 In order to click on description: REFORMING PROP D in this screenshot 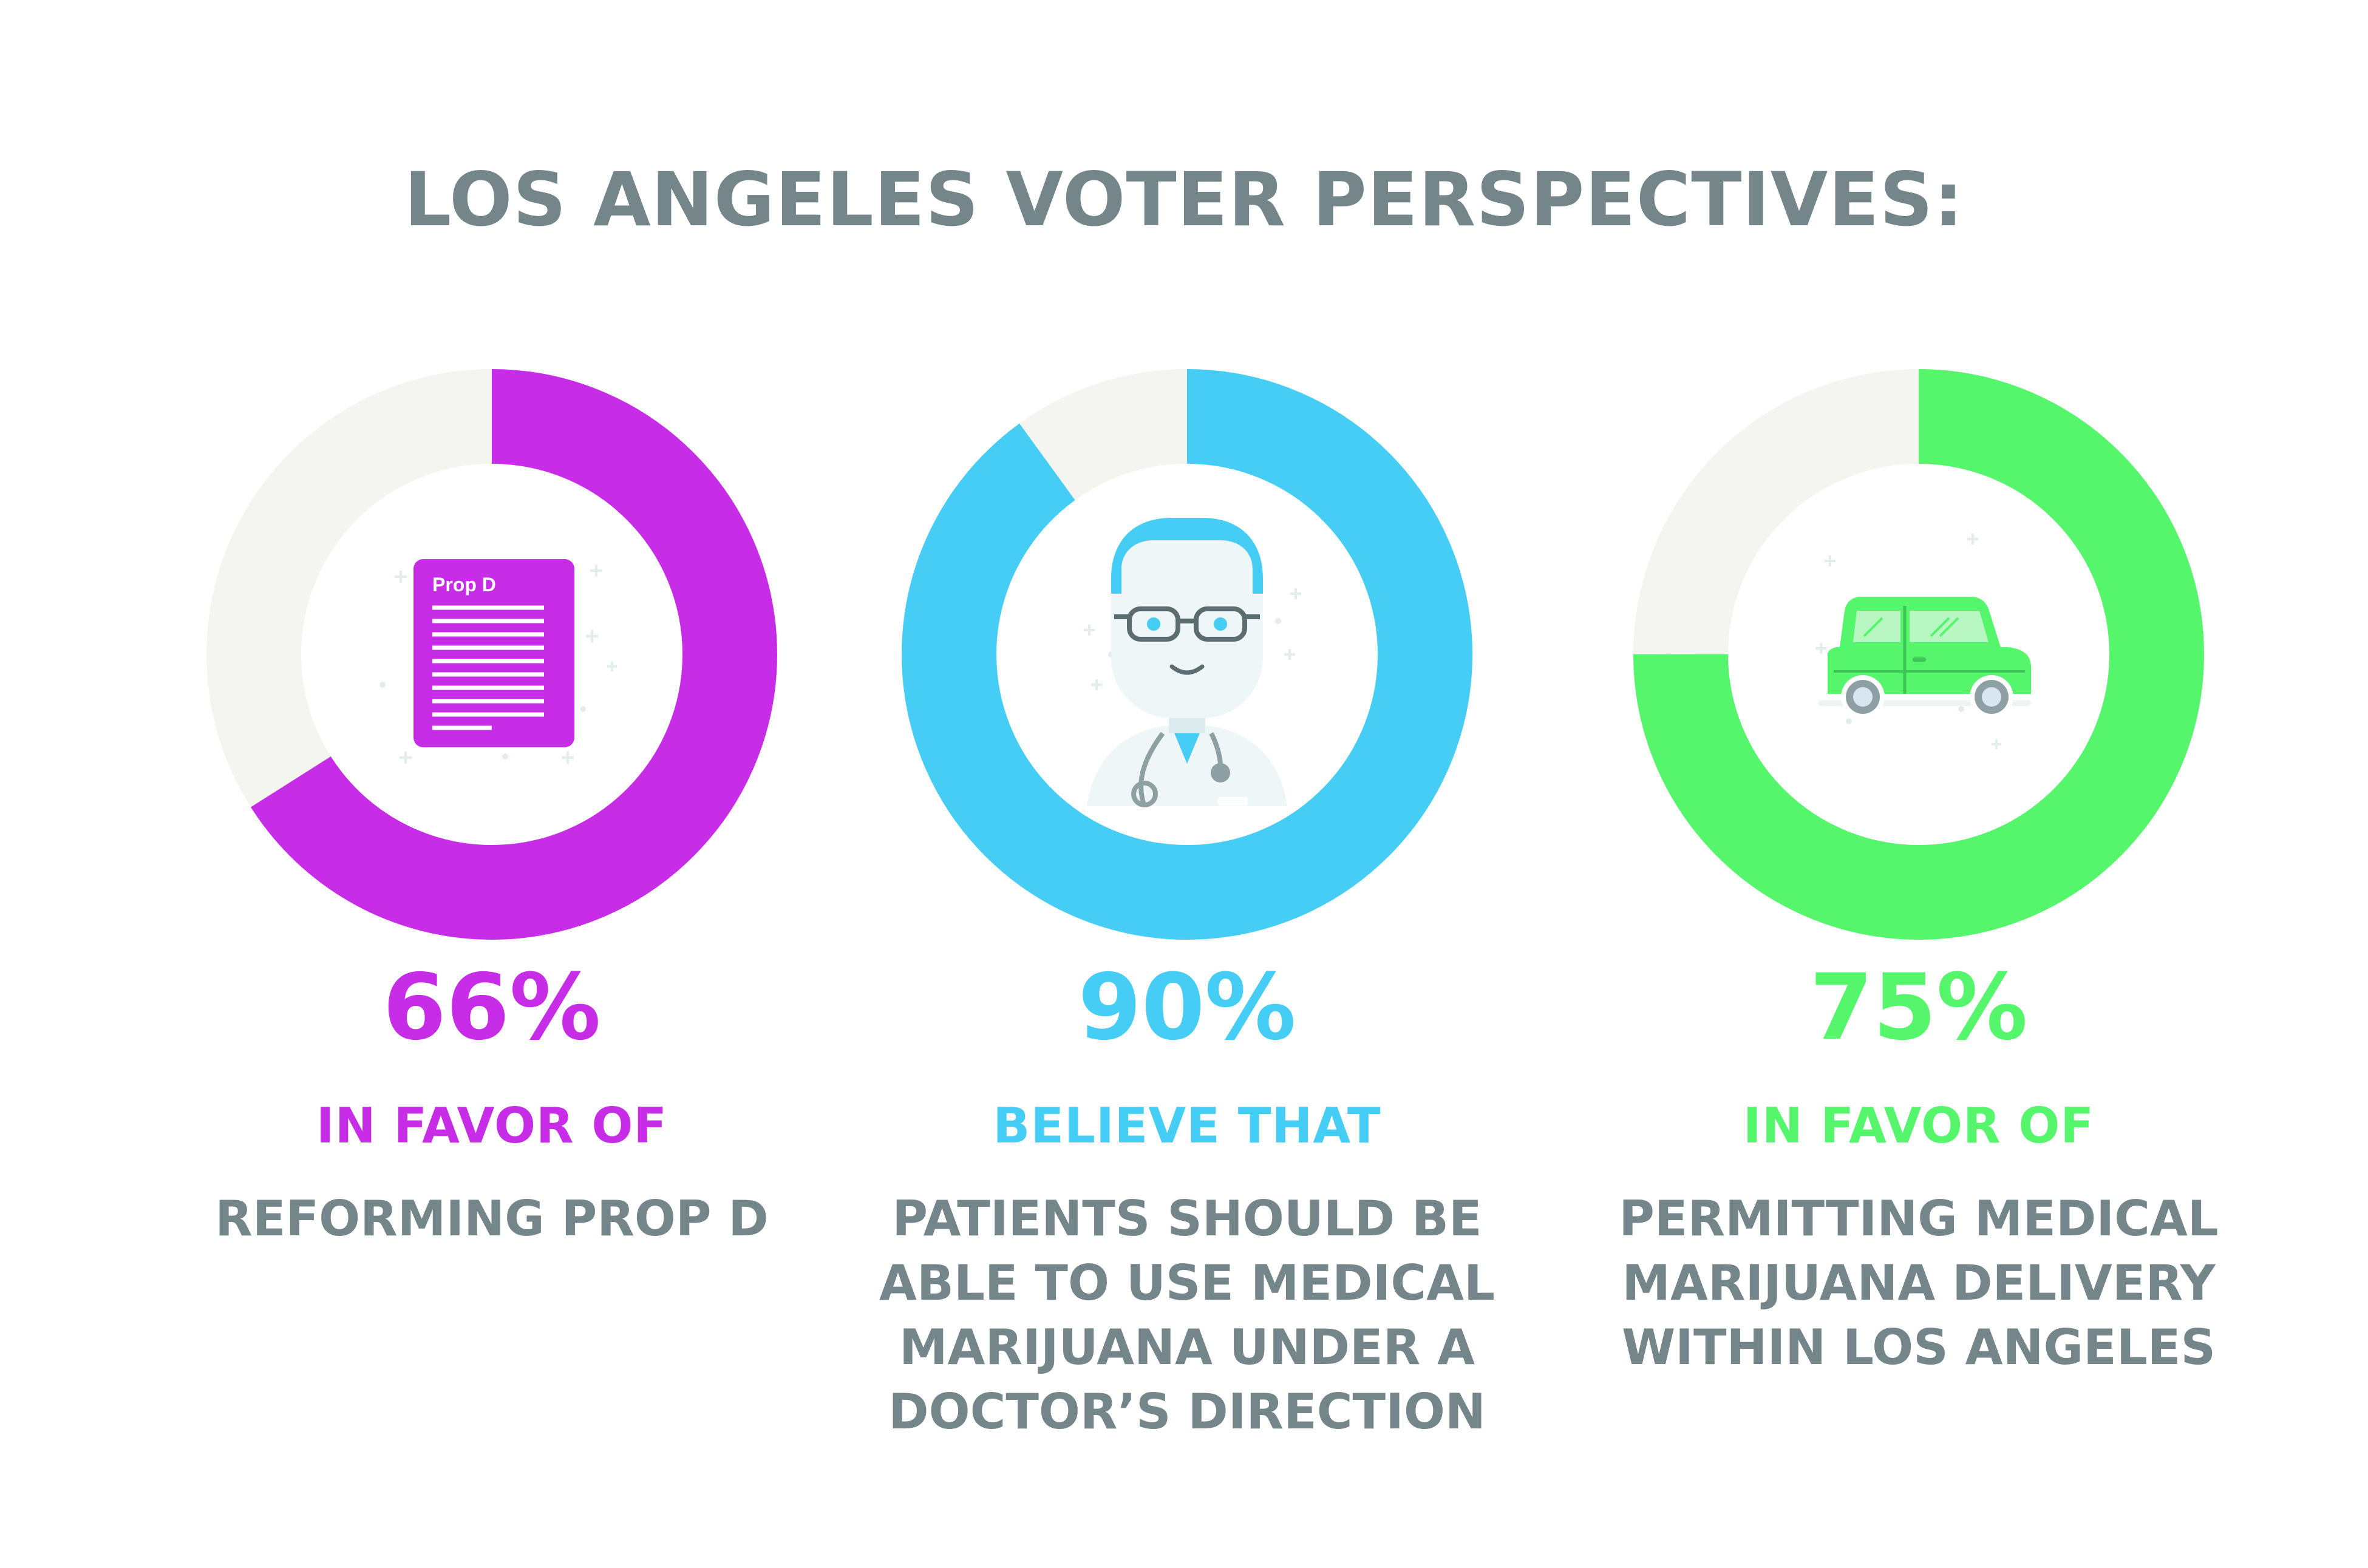, I will do `click(492, 1219)`.